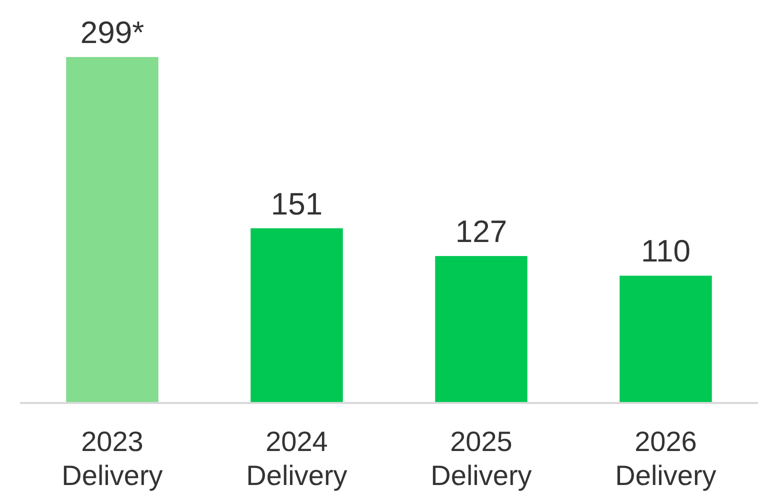 This screenshot has height=497, width=772. Describe the element at coordinates (296, 204) in the screenshot. I see `data-label: 151` at that location.